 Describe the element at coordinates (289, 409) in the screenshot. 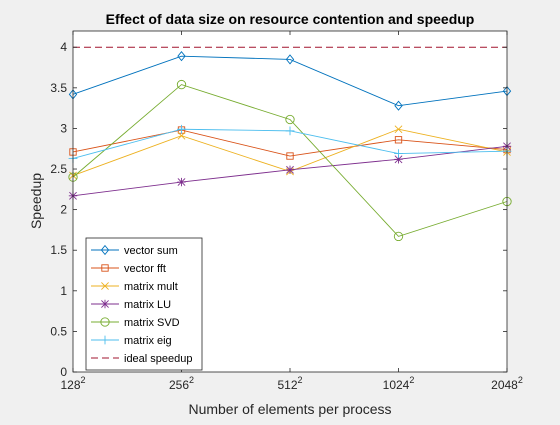

I see `x-axis-label: Number of elements per process` at that location.